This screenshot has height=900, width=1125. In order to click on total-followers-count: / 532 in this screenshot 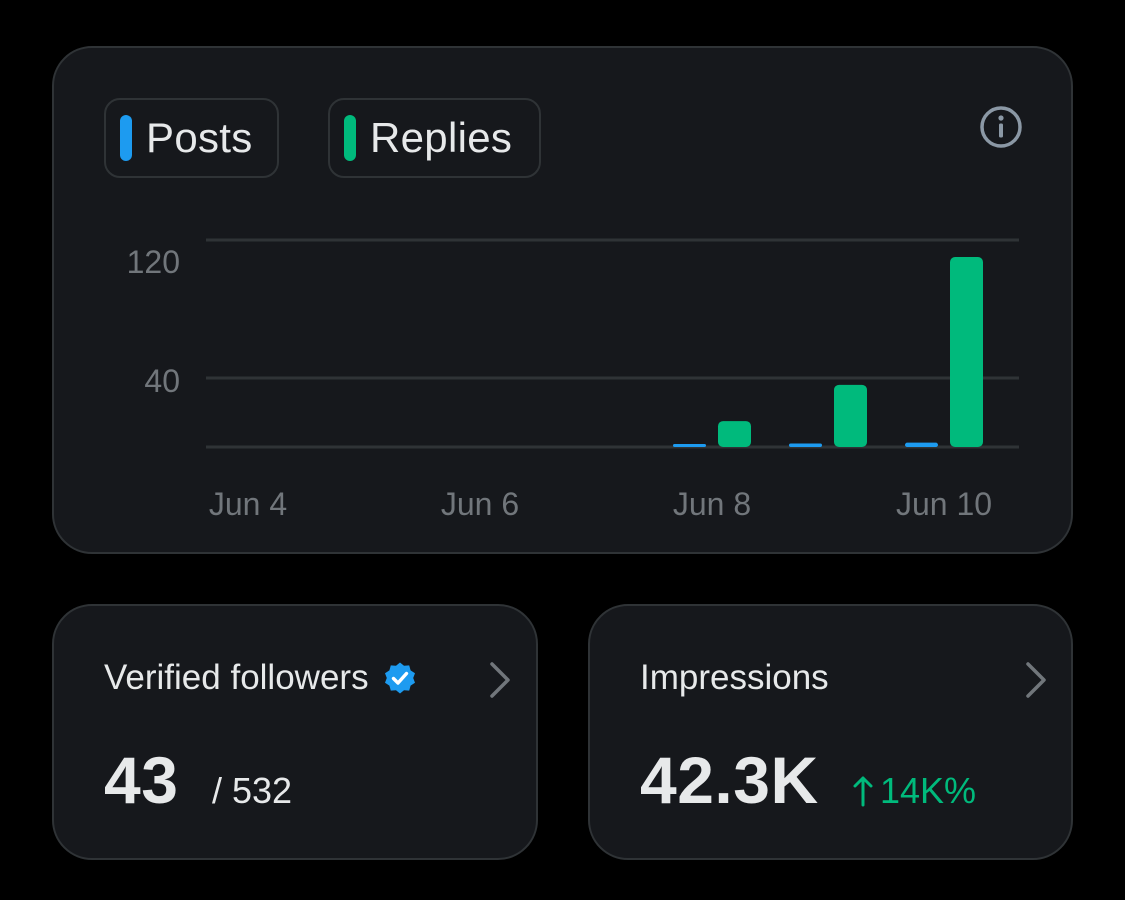, I will do `click(252, 790)`.